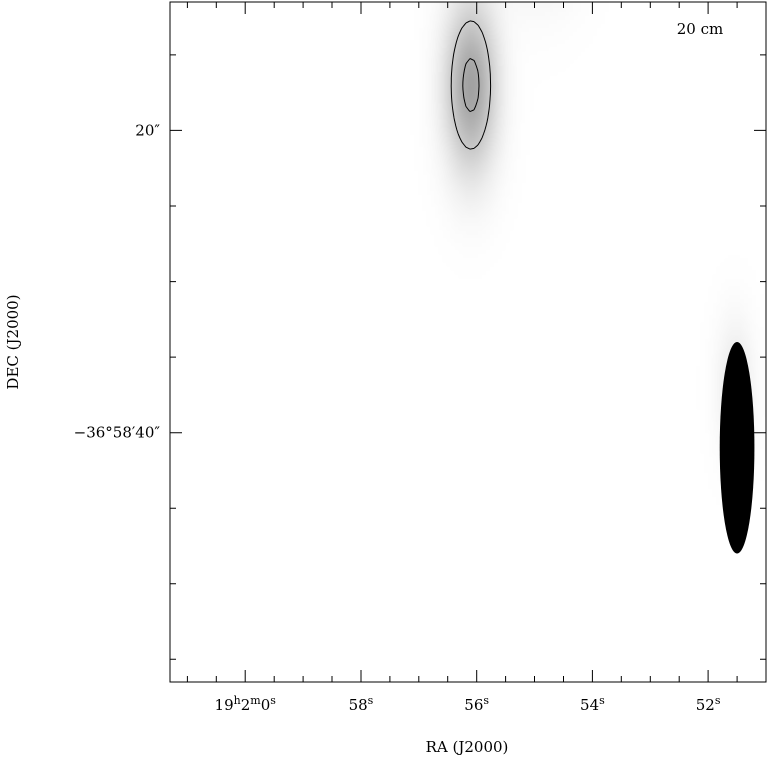 The image size is (770, 765). Describe the element at coordinates (708, 704) in the screenshot. I see `x-tick-label: 52s` at that location.